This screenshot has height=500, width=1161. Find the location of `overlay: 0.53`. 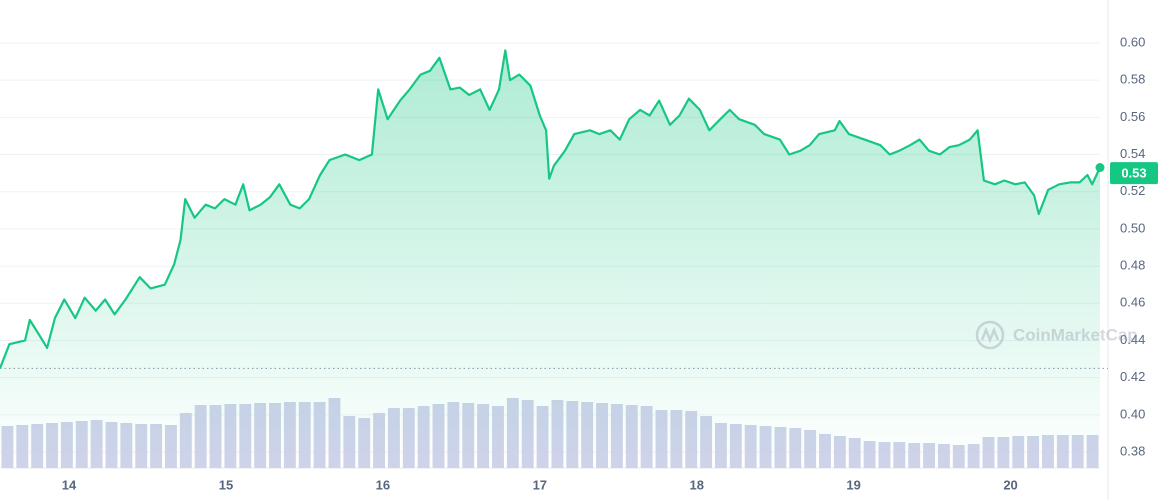

overlay: 0.53 is located at coordinates (1126, 173).